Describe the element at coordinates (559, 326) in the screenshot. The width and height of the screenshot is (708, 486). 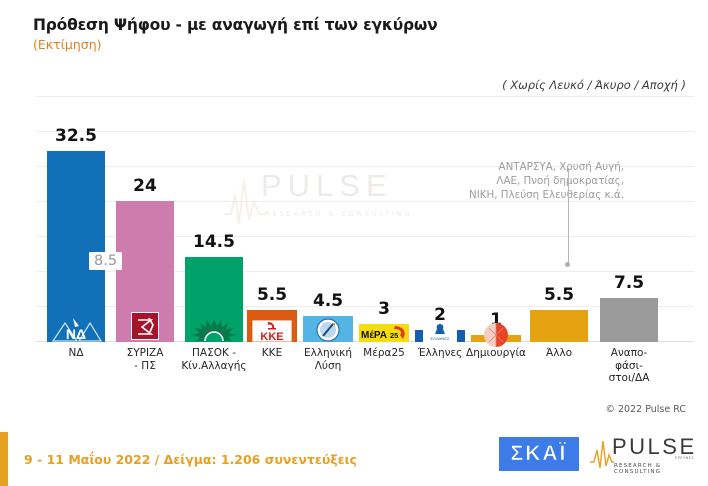
I see `bar-rect-allo` at that location.